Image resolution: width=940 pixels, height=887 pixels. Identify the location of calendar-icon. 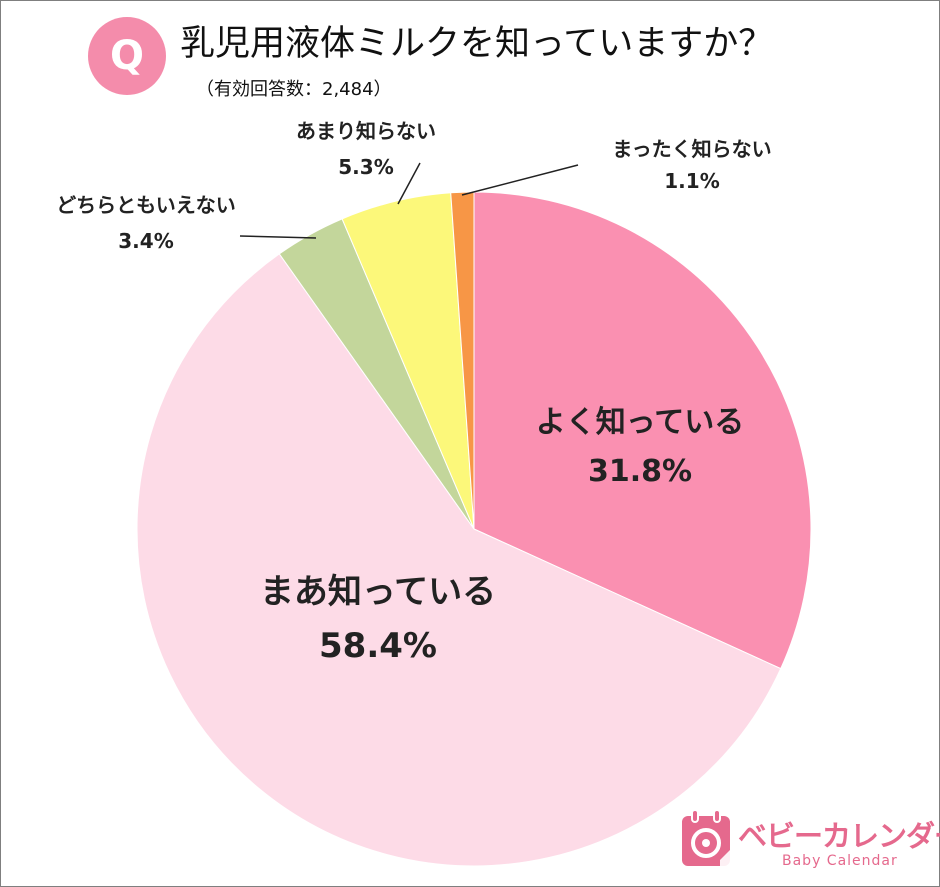
(706, 837).